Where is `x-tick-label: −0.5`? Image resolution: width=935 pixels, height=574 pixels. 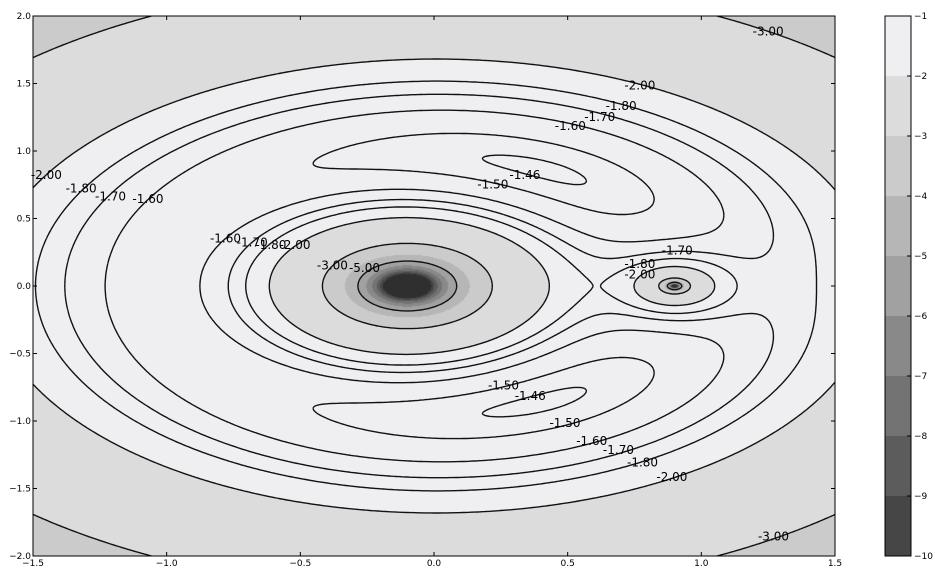 x-tick-label: −0.5 is located at coordinates (300, 564).